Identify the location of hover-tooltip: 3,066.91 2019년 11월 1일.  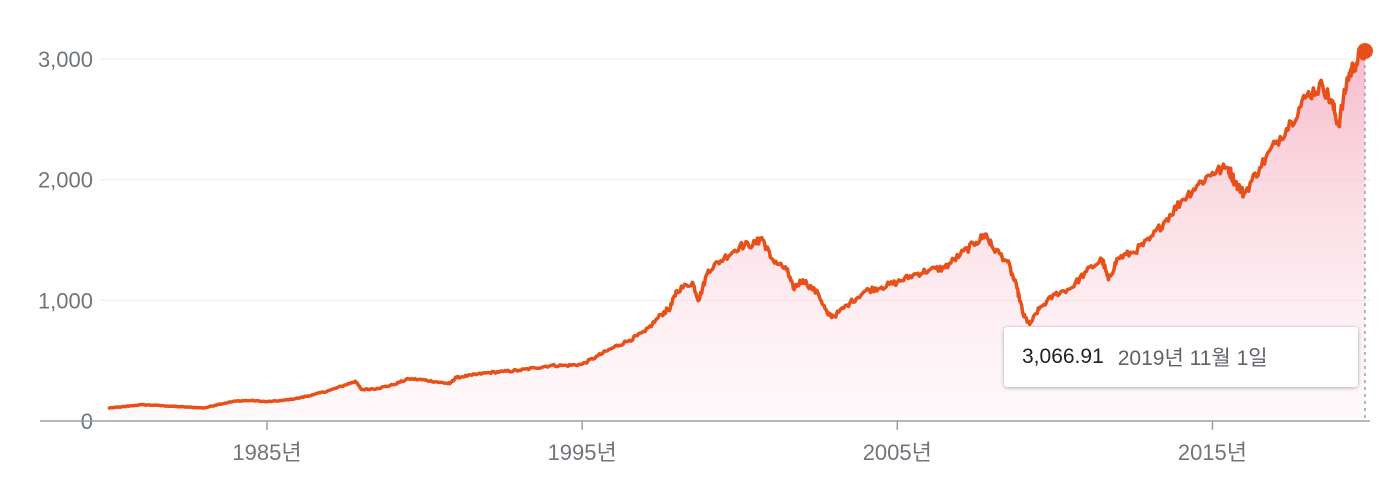
(1181, 357).